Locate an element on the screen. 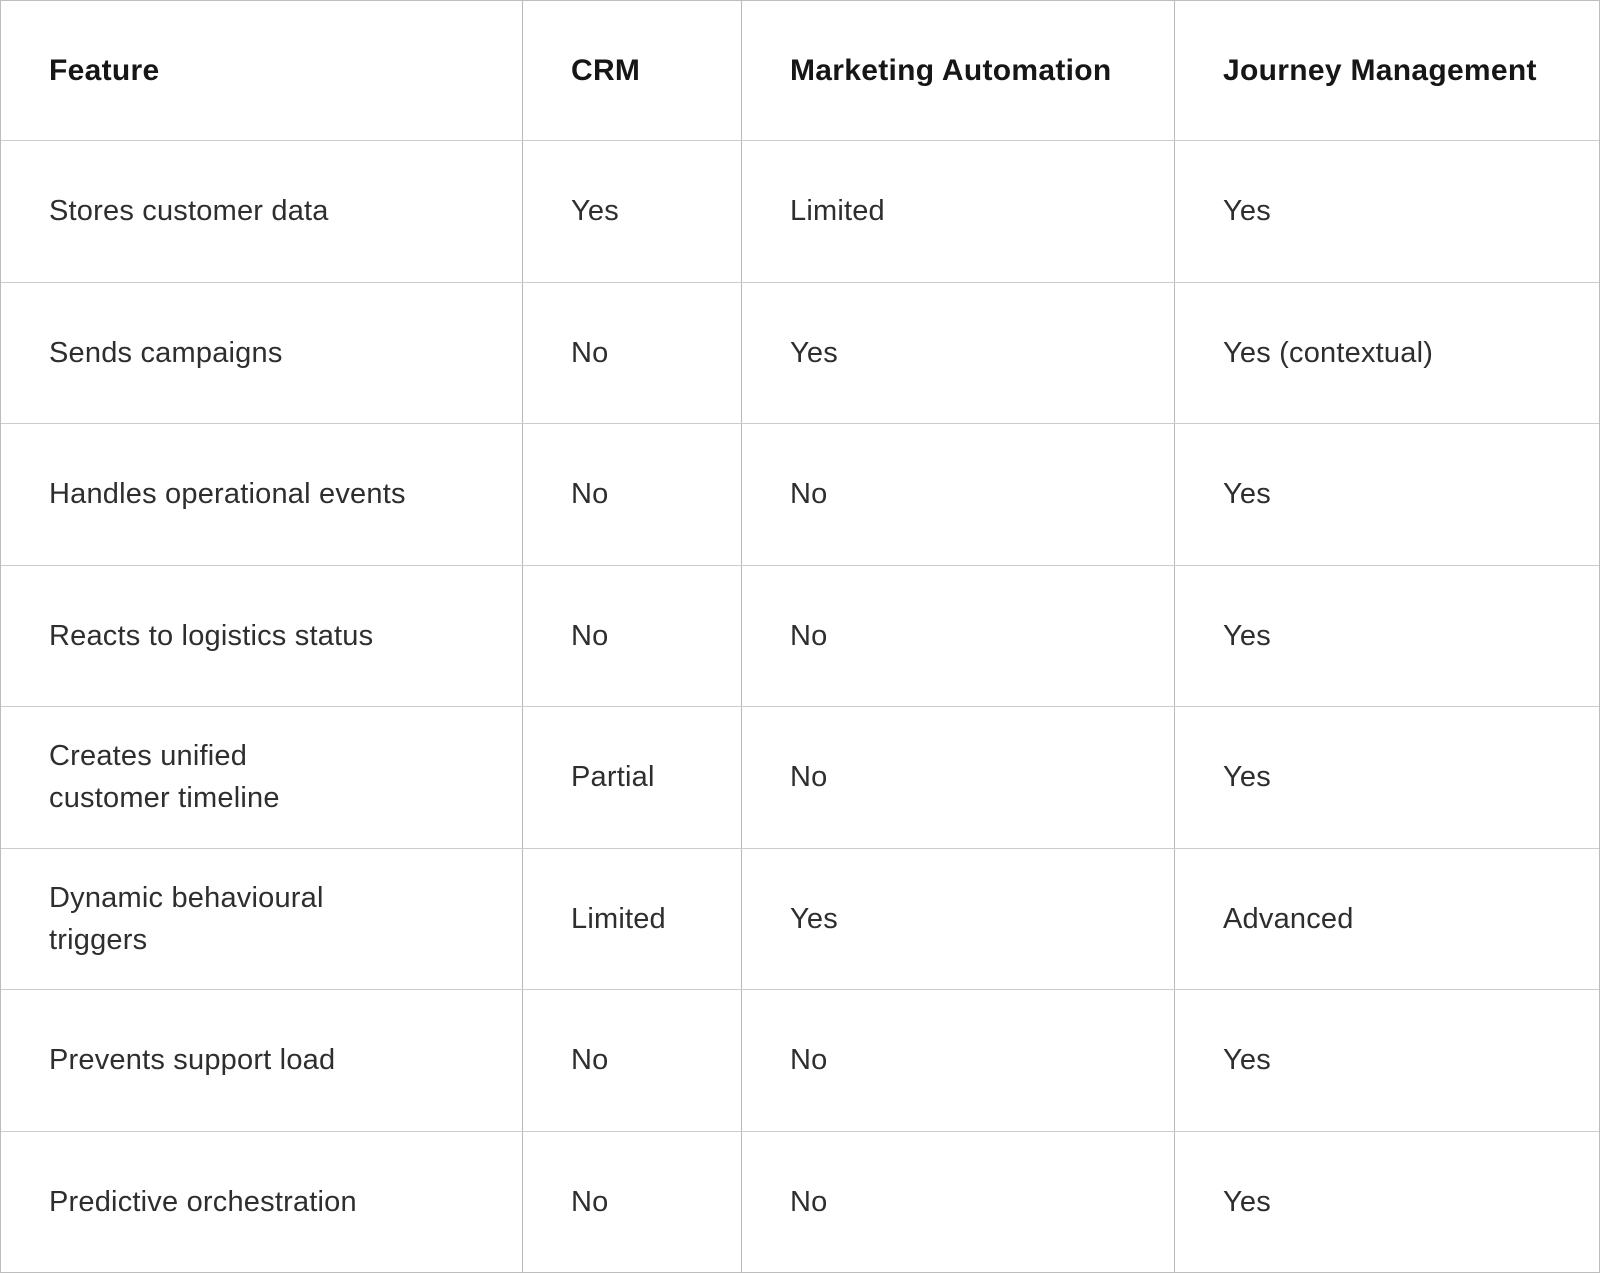  feature-cell: Creates unified customer timeline is located at coordinates (262, 777).